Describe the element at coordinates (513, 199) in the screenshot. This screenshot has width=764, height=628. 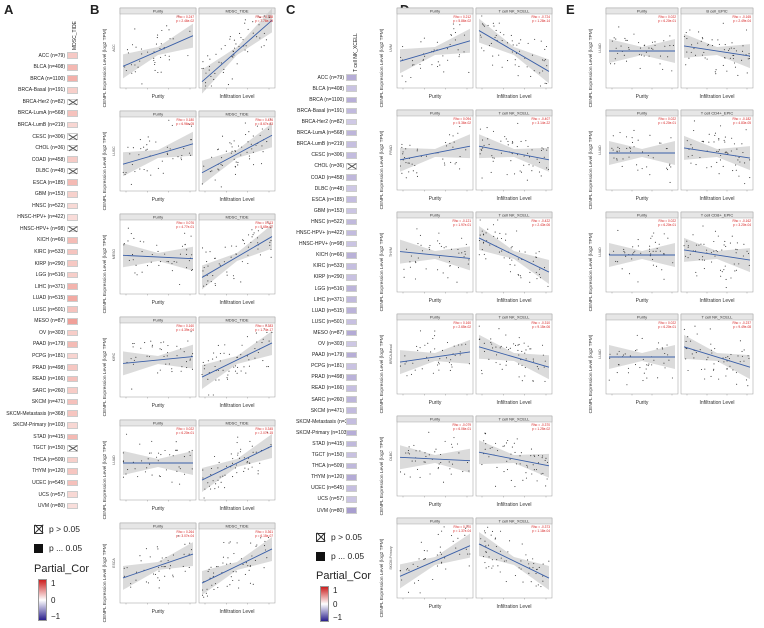
I see `scatter-d-infil-xlabel: Infiltration Level` at that location.